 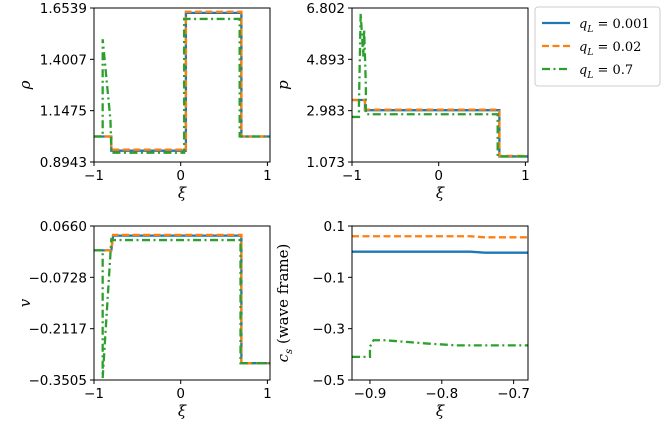 What do you see at coordinates (325, 112) in the screenshot?
I see `p-ytick-label: 2.983` at bounding box center [325, 112].